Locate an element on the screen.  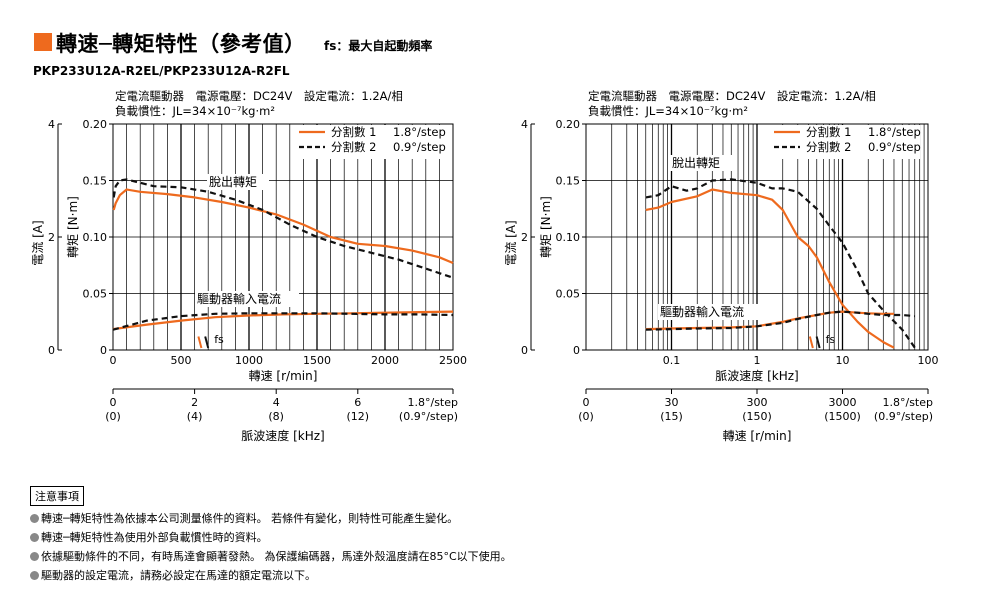
x-tick-label: 10 is located at coordinates (843, 360).